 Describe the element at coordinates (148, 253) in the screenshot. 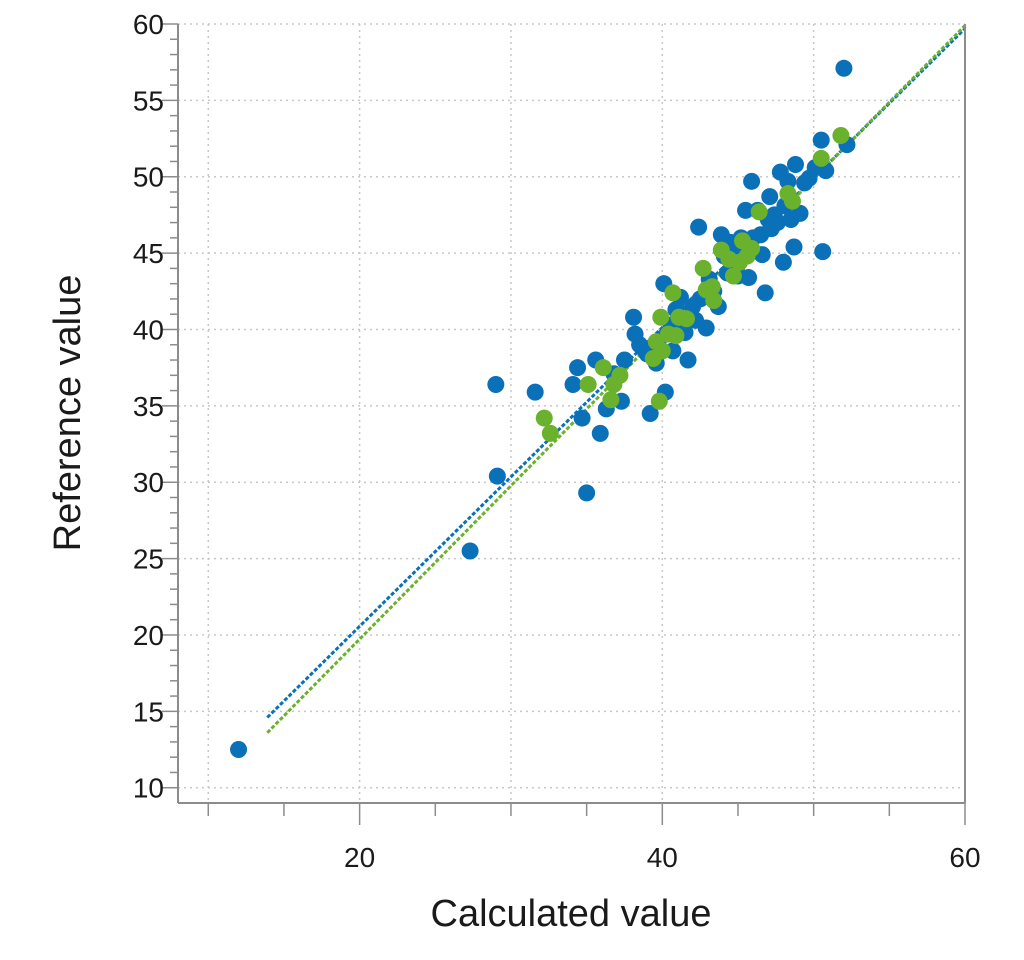

I see `y-tick-label: 45` at that location.